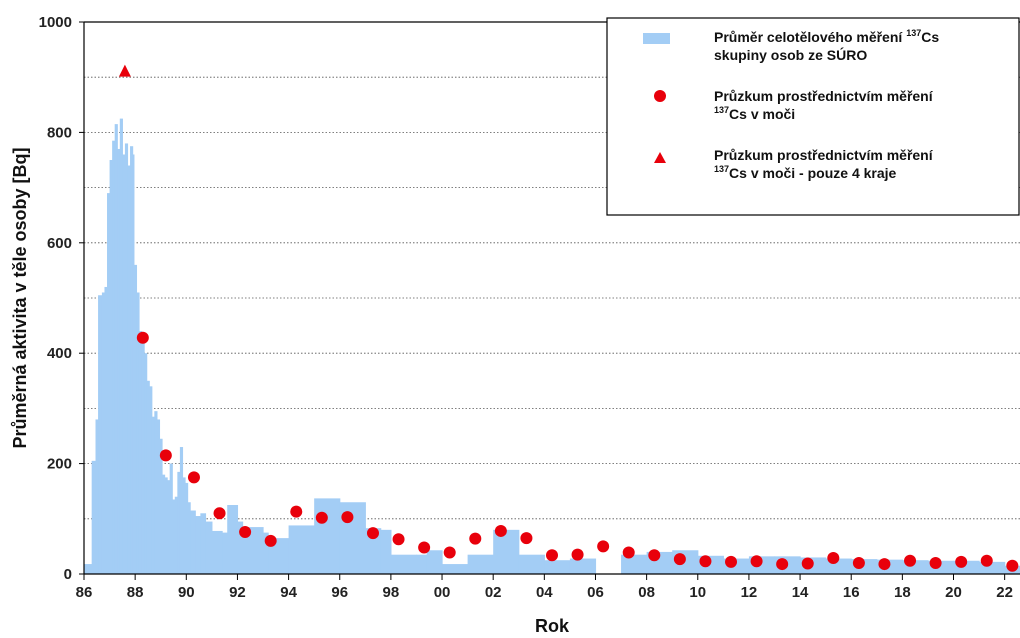 The height and width of the screenshot is (638, 1020). I want to click on legend-label-bars: Průměr celotělového měření 137Cs, so click(826, 36).